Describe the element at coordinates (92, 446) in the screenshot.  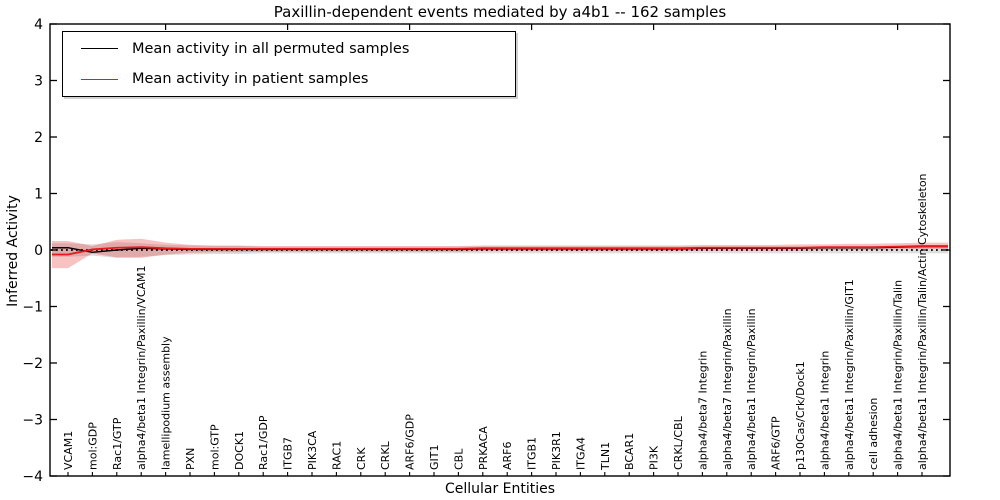
I see `x-tick-label: mol:GDP` at that location.